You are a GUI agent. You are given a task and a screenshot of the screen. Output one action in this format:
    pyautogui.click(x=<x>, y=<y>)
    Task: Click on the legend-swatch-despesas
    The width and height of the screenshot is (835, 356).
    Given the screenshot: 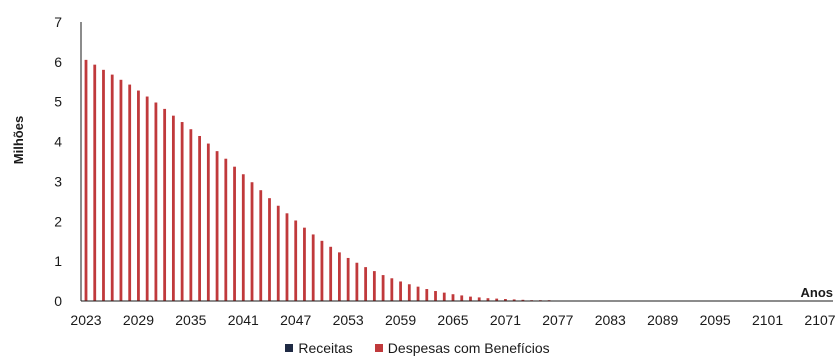 What is the action you would take?
    pyautogui.click(x=378, y=348)
    